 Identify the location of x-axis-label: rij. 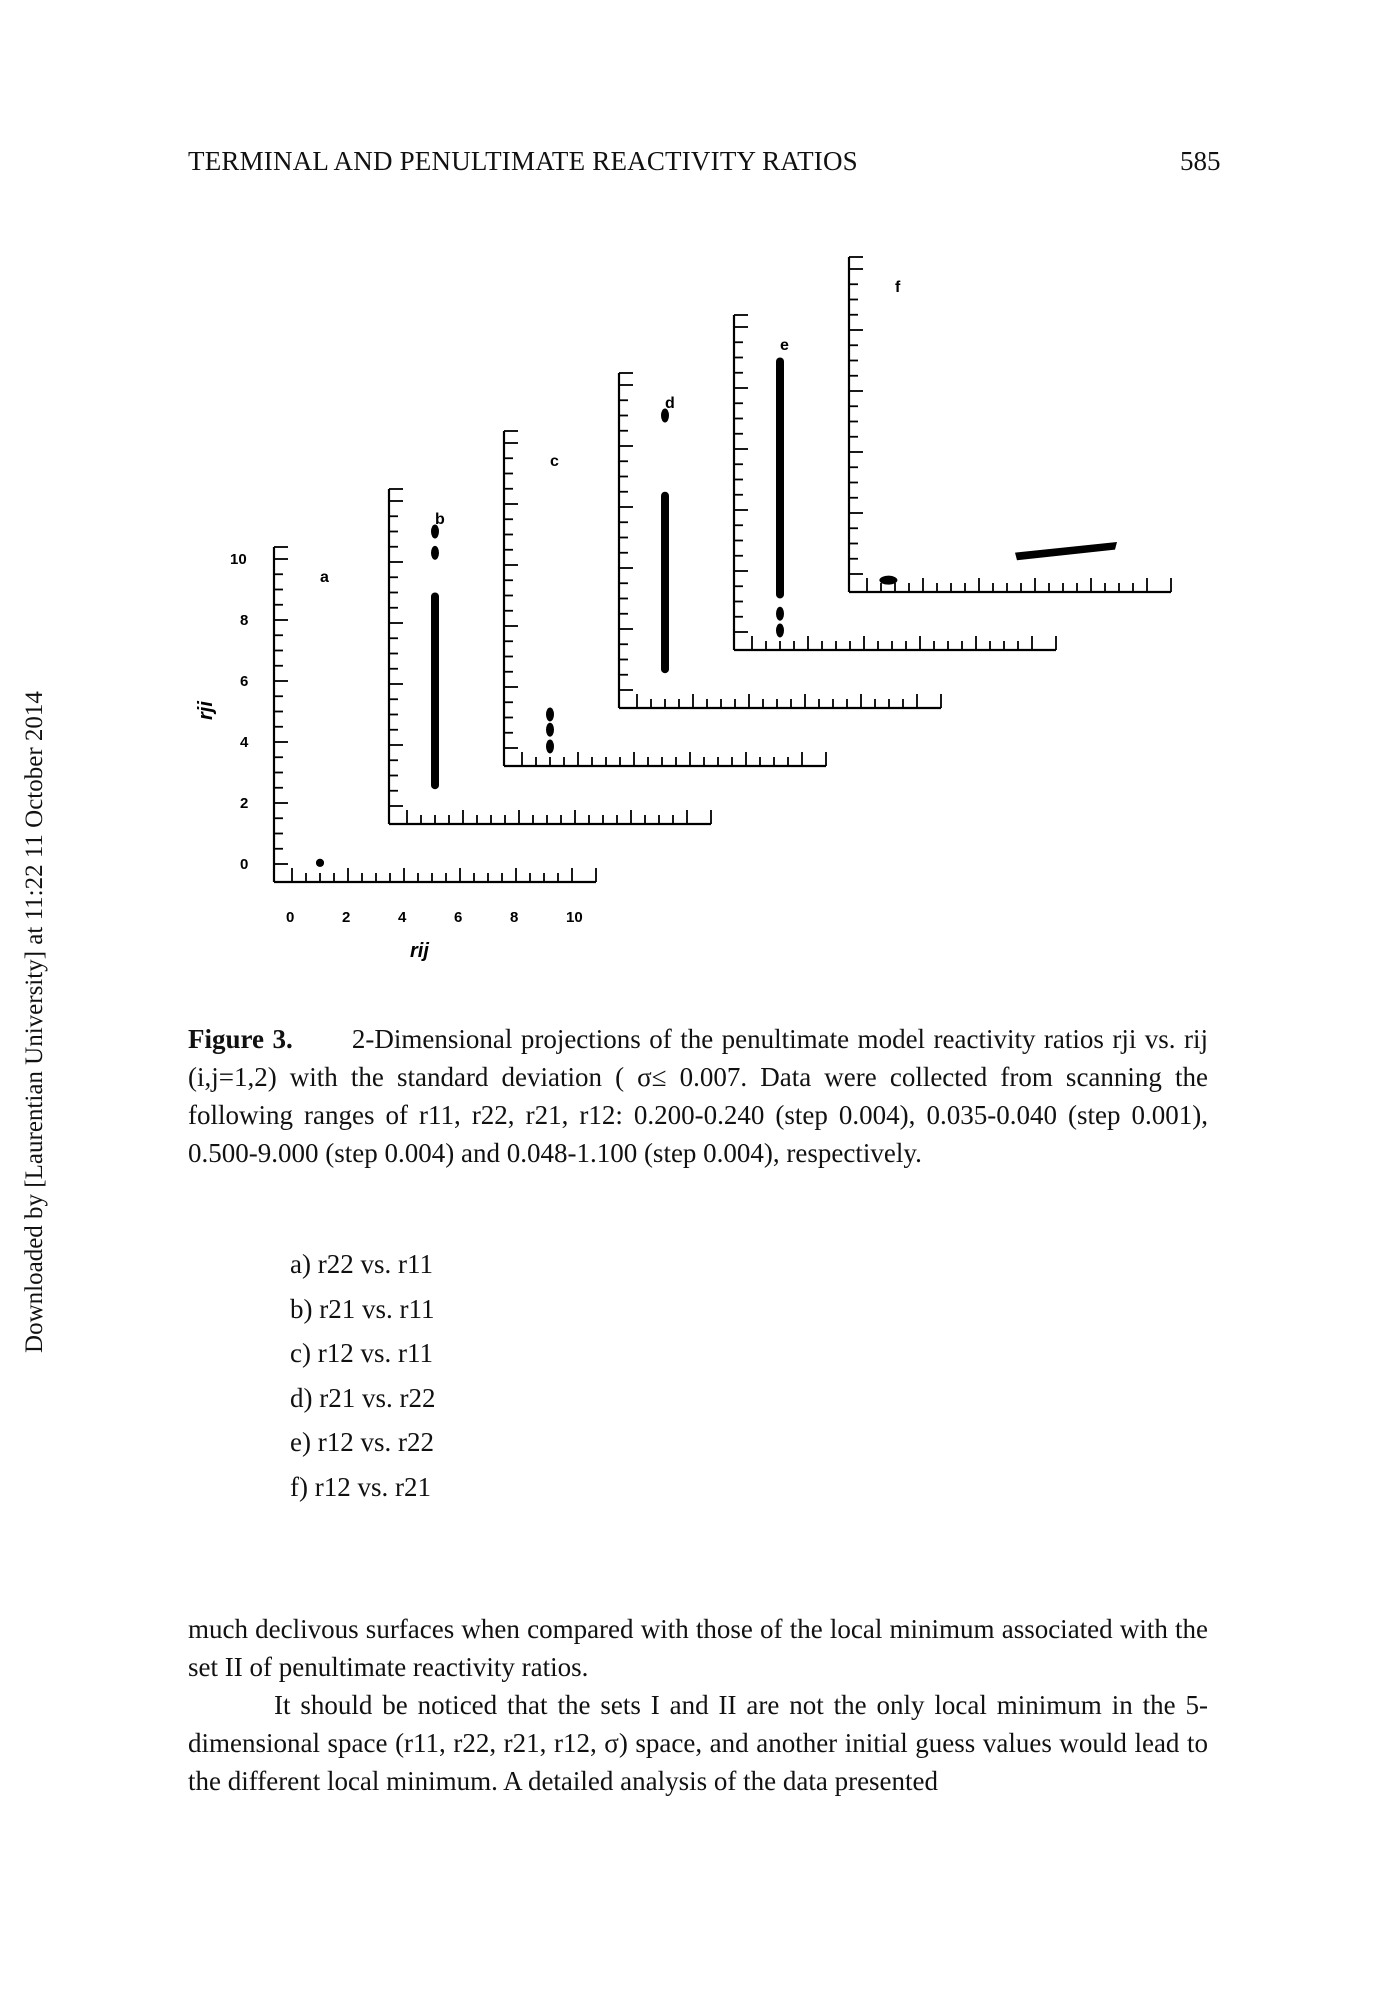
(419, 951).